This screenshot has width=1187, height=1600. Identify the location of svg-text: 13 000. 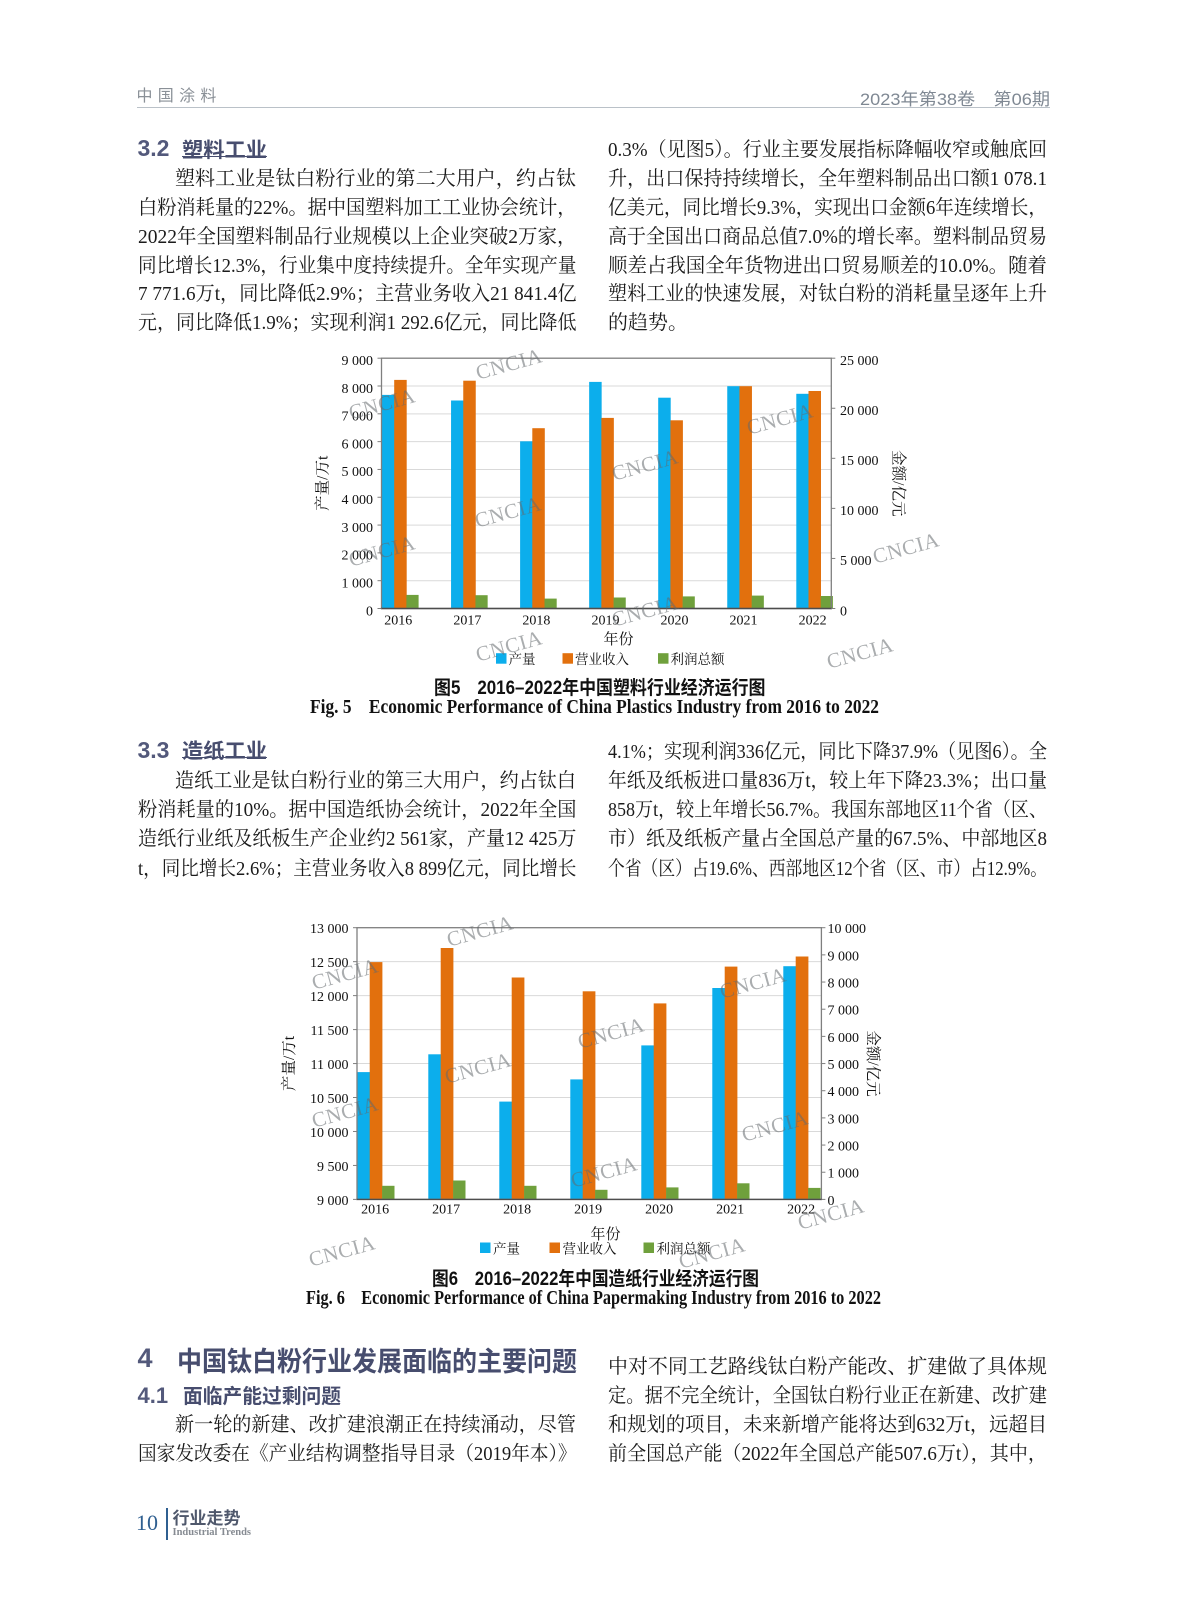
(329, 929).